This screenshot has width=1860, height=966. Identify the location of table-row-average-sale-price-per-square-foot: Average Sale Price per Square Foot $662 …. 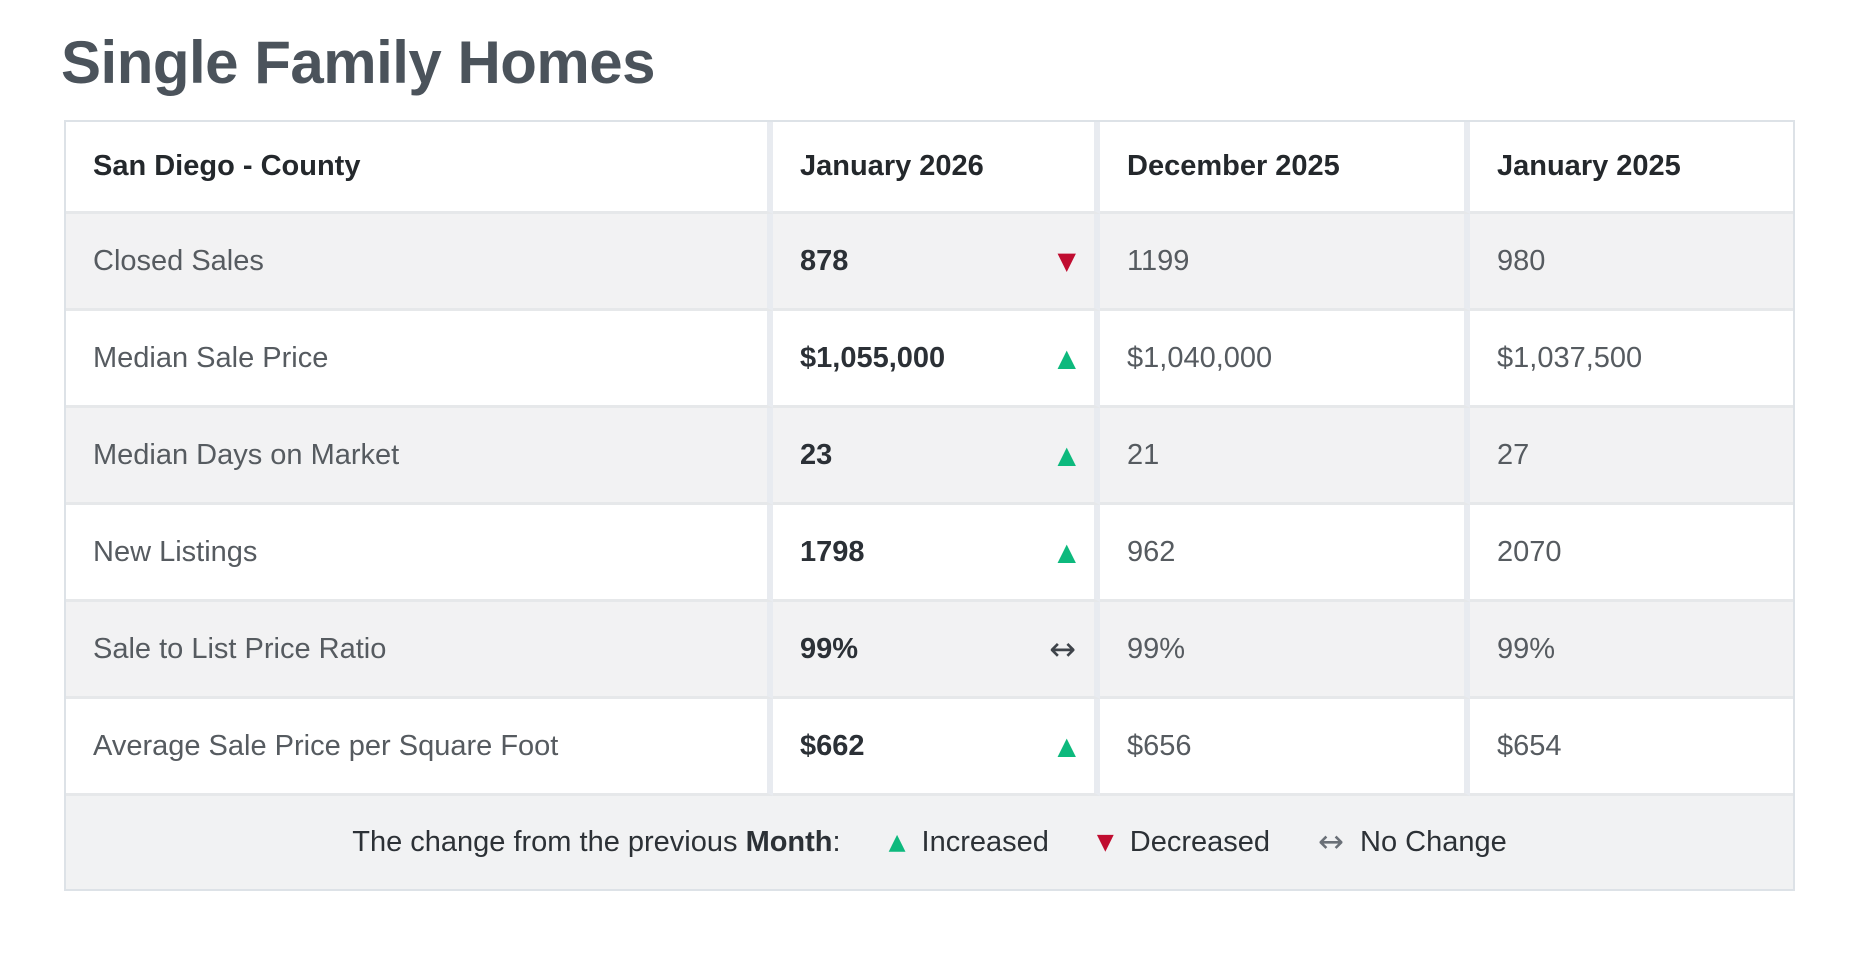
(929, 747).